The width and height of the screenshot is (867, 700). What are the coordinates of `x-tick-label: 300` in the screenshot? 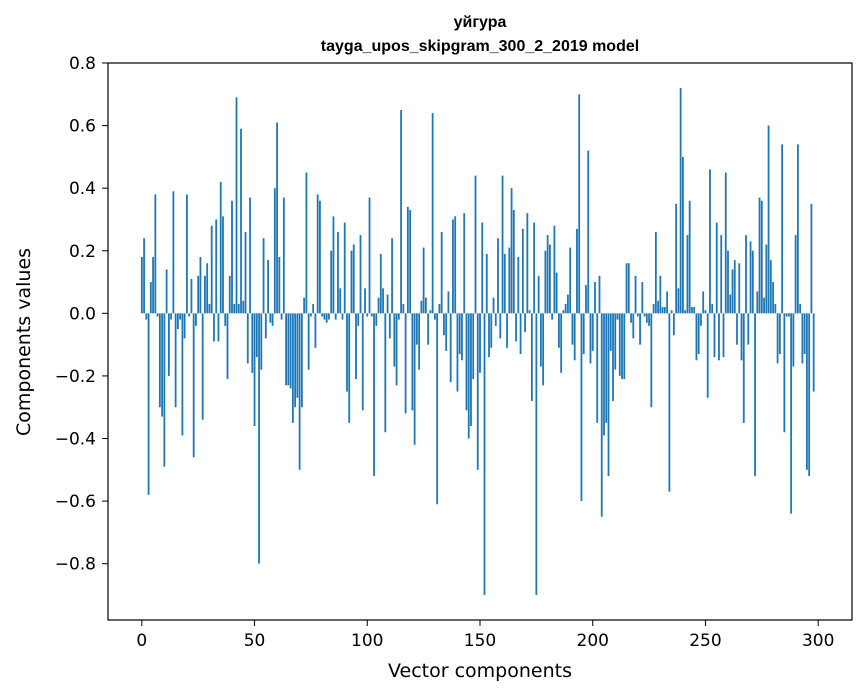 It's located at (818, 641).